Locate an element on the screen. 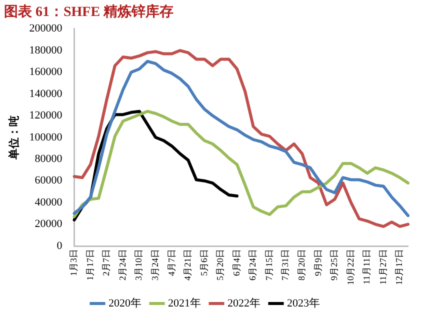 This screenshot has width=422, height=323. x-tick-label: 5月20日 is located at coordinates (220, 264).